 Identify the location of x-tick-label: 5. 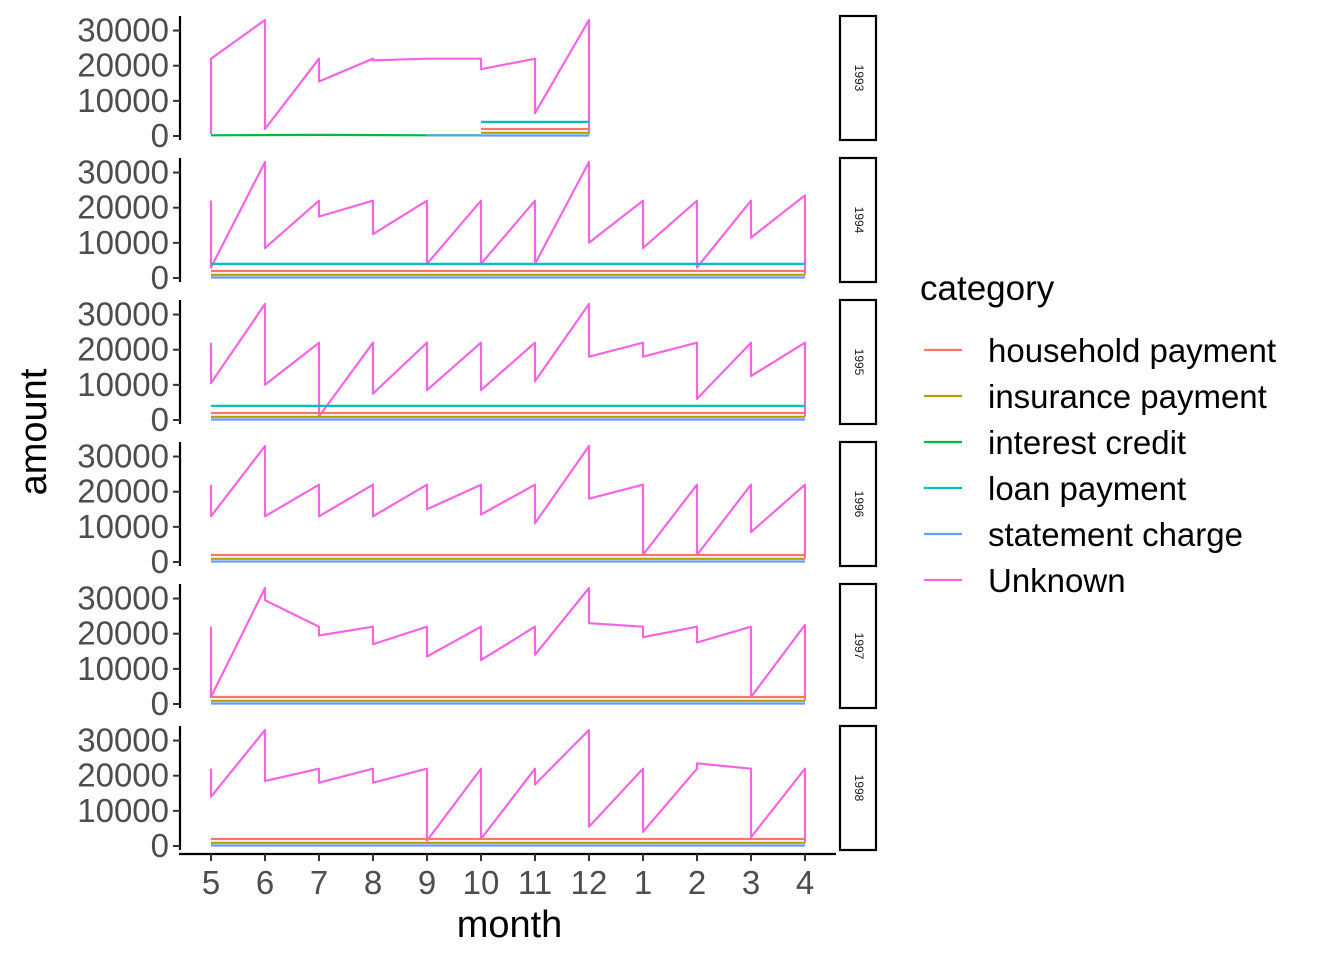
(211, 882).